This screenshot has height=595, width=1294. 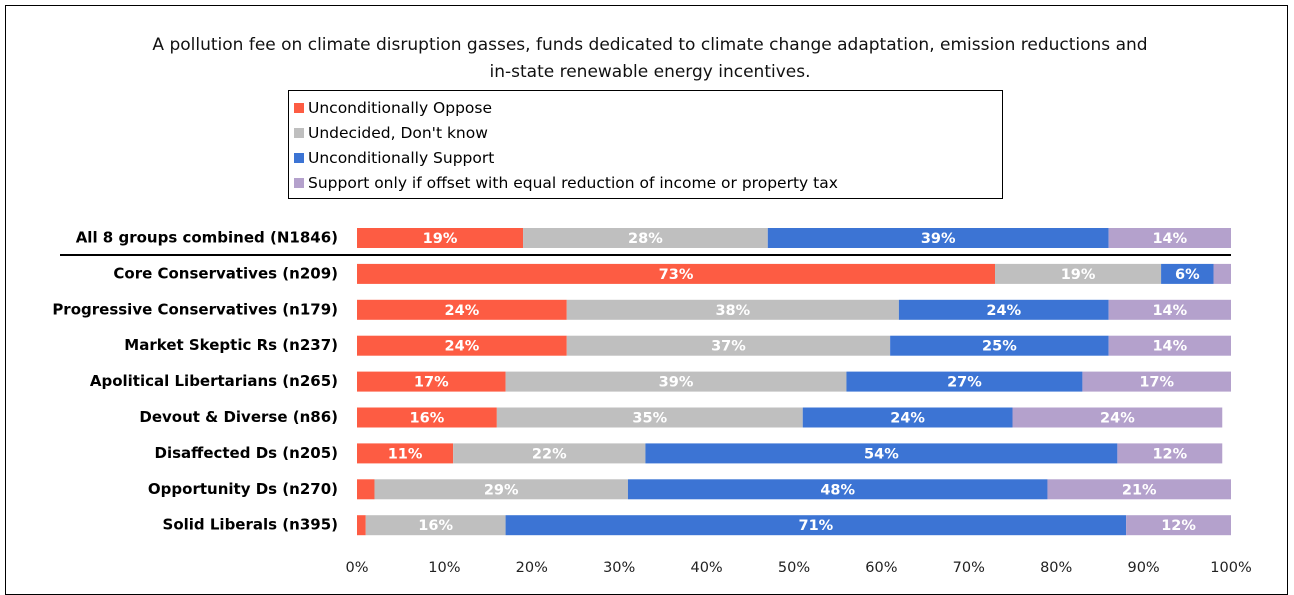 I want to click on data-label: 12%, so click(x=1178, y=526).